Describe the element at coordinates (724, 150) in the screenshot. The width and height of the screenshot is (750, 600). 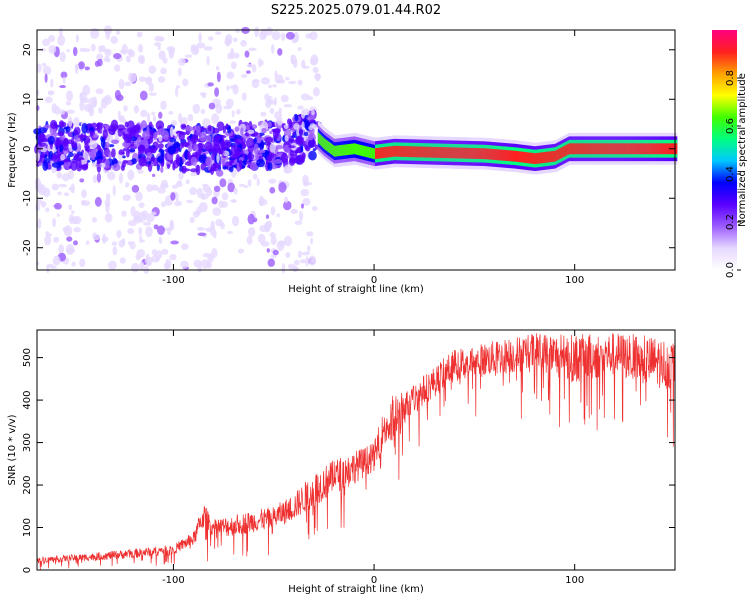
I see `colorbar-gradient` at that location.